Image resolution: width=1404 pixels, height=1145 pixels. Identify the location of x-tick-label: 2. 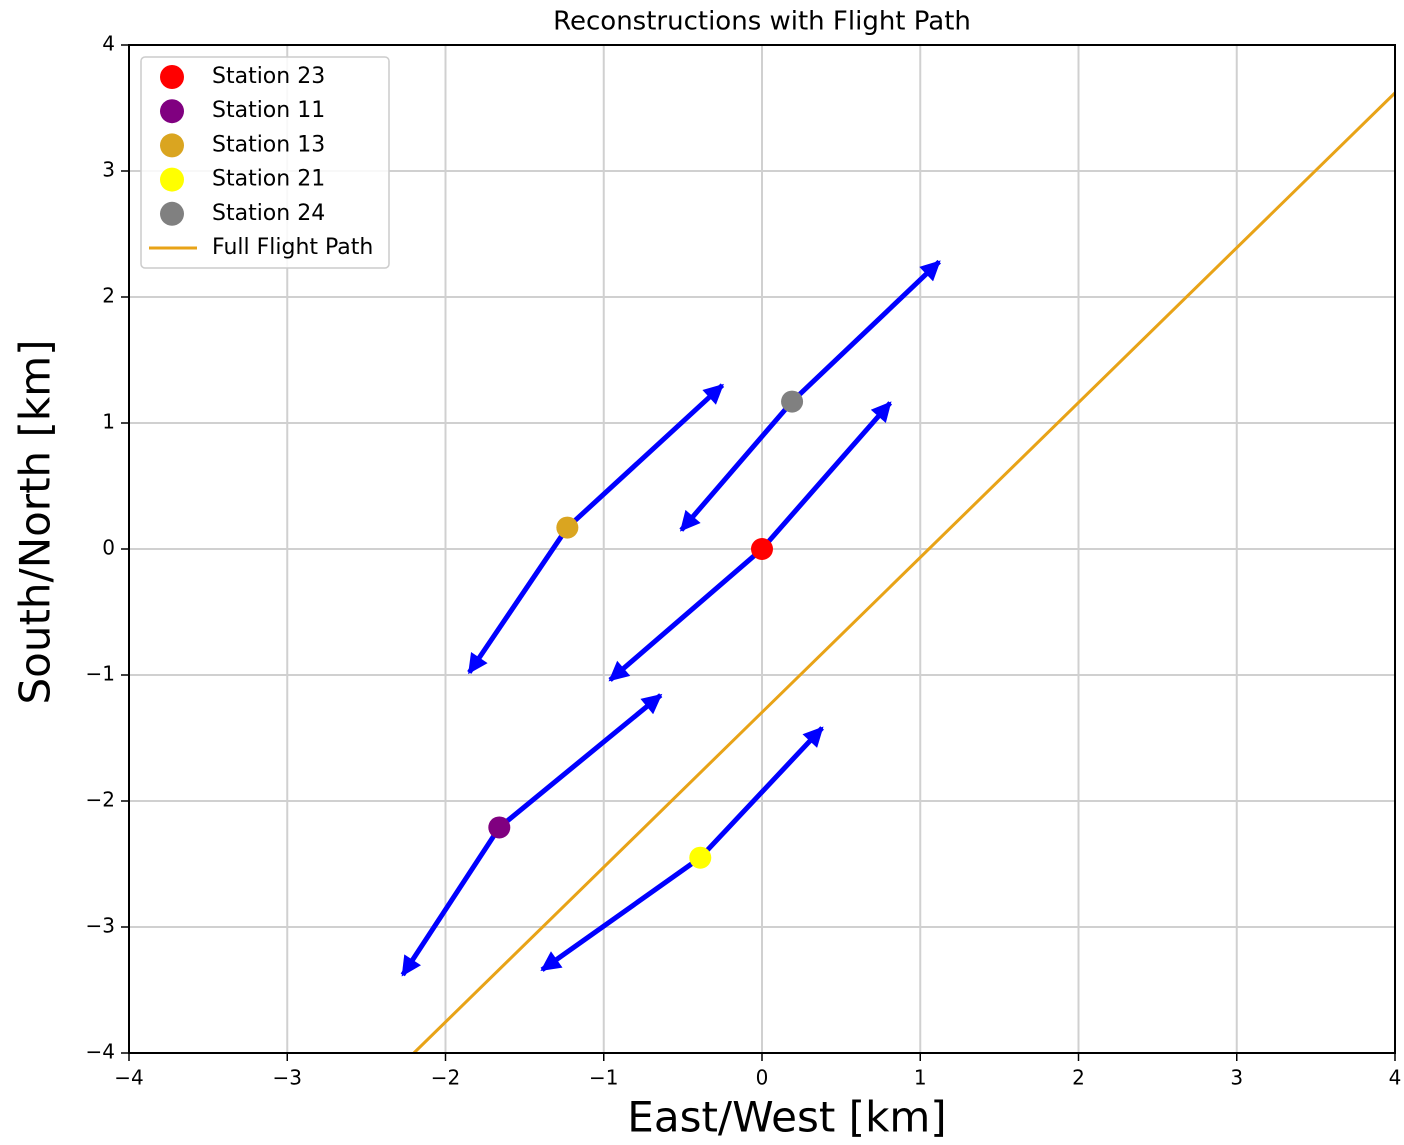
(1078, 1078).